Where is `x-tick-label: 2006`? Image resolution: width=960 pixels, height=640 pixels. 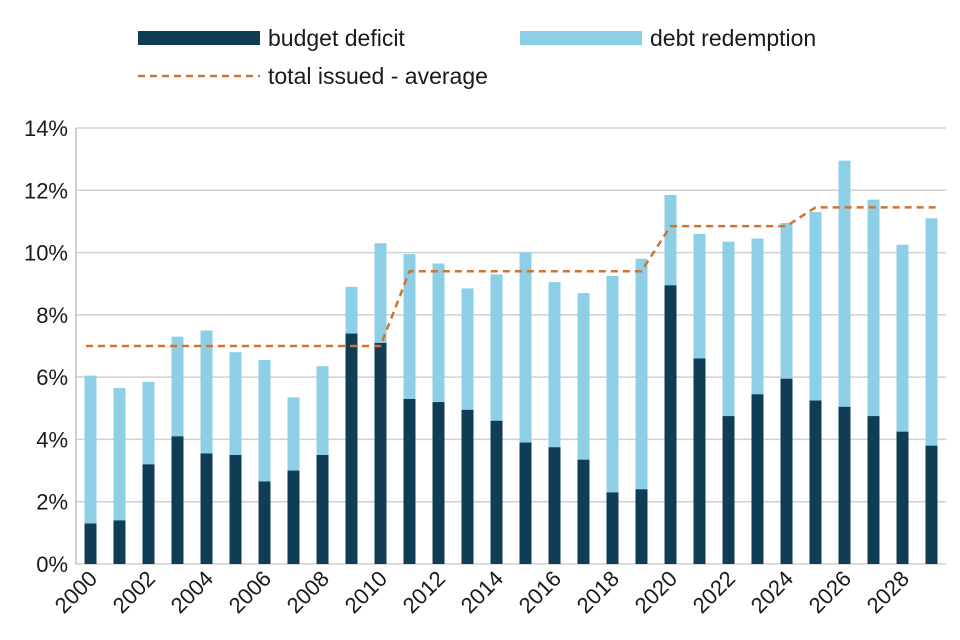 x-tick-label: 2006 is located at coordinates (250, 592).